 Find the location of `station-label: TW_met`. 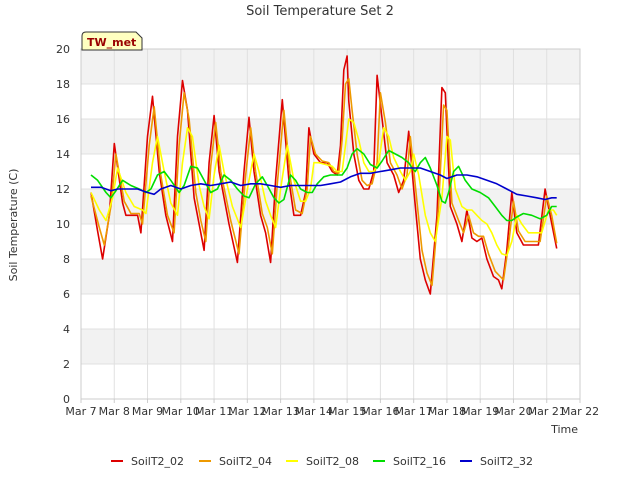

station-label: TW_met is located at coordinates (111, 42).